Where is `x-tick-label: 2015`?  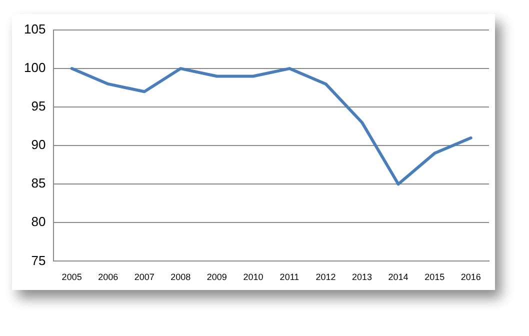 x-tick-label: 2015 is located at coordinates (434, 277).